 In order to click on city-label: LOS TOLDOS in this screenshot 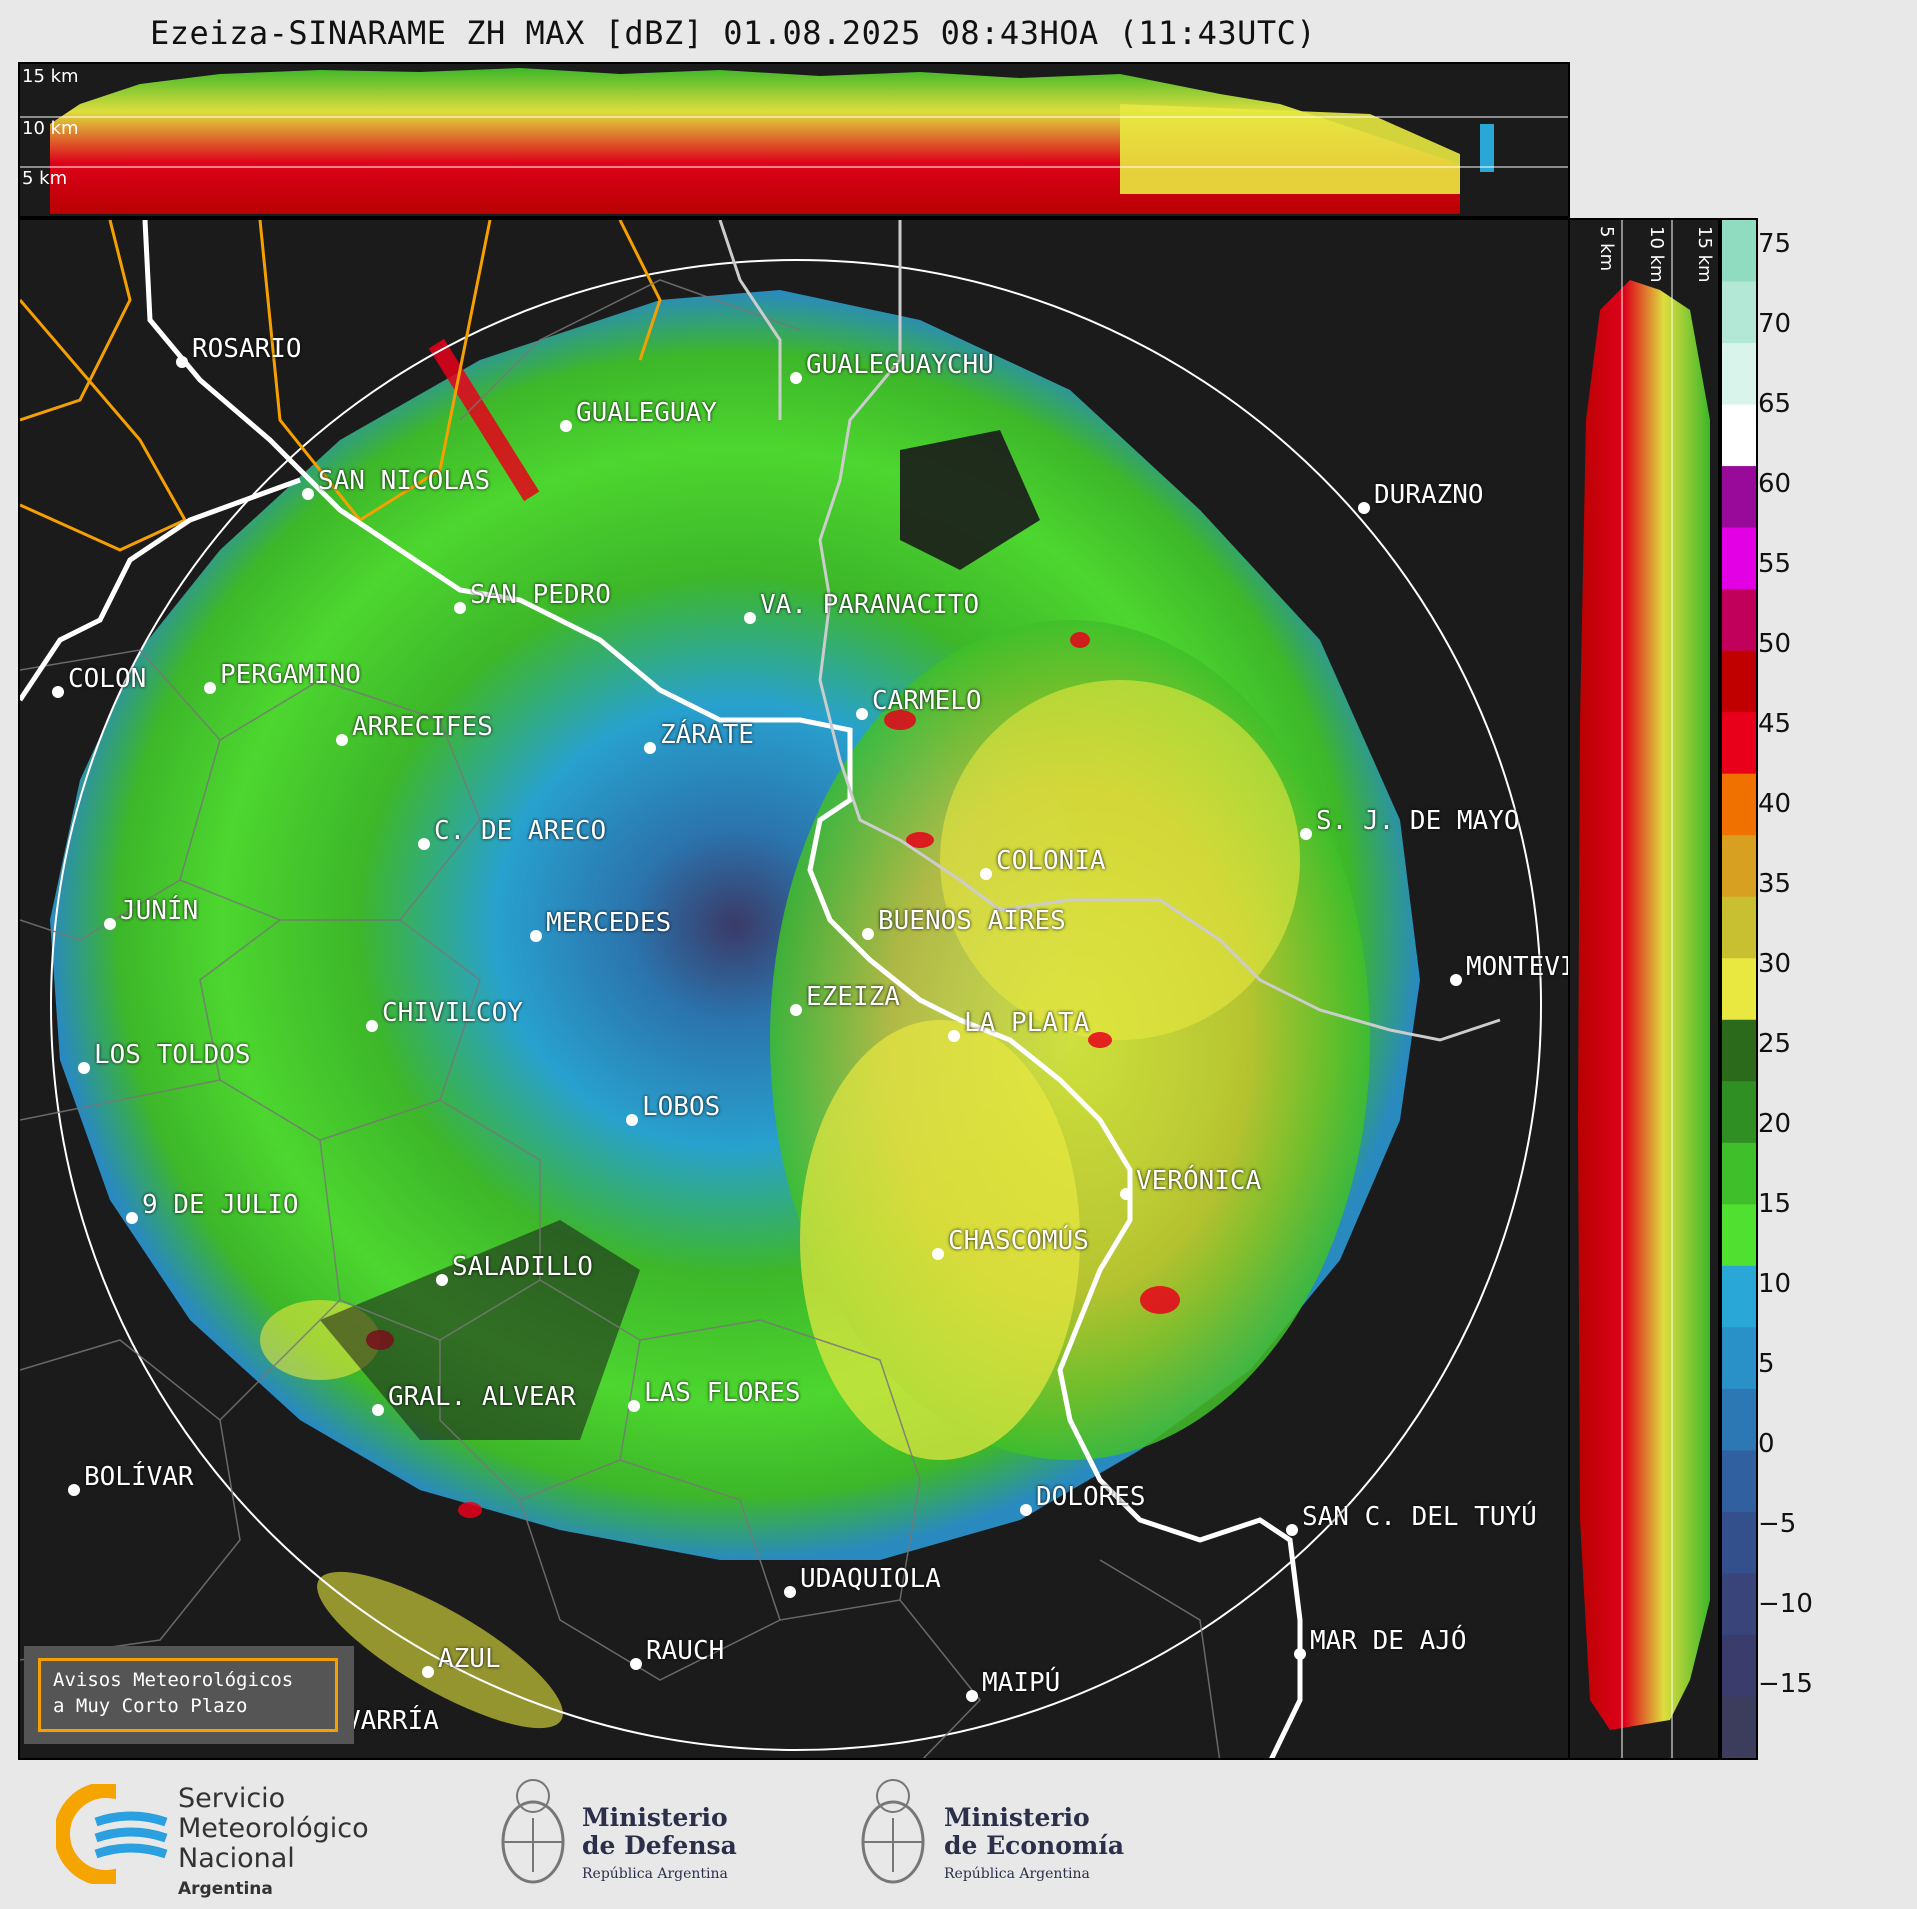, I will do `click(172, 1055)`.